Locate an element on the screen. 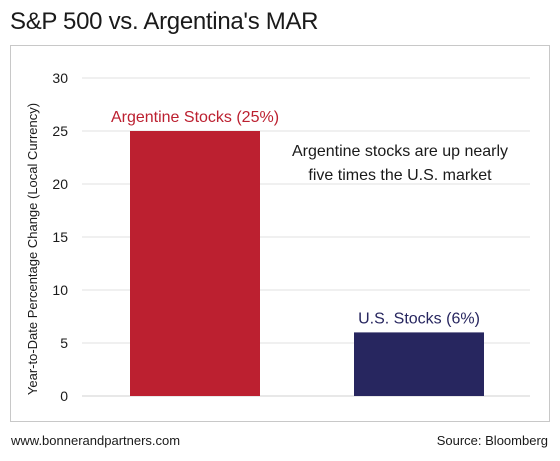 This screenshot has width=560, height=461. data-label-us-stocks: U.S. Stocks (6%) is located at coordinates (419, 318).